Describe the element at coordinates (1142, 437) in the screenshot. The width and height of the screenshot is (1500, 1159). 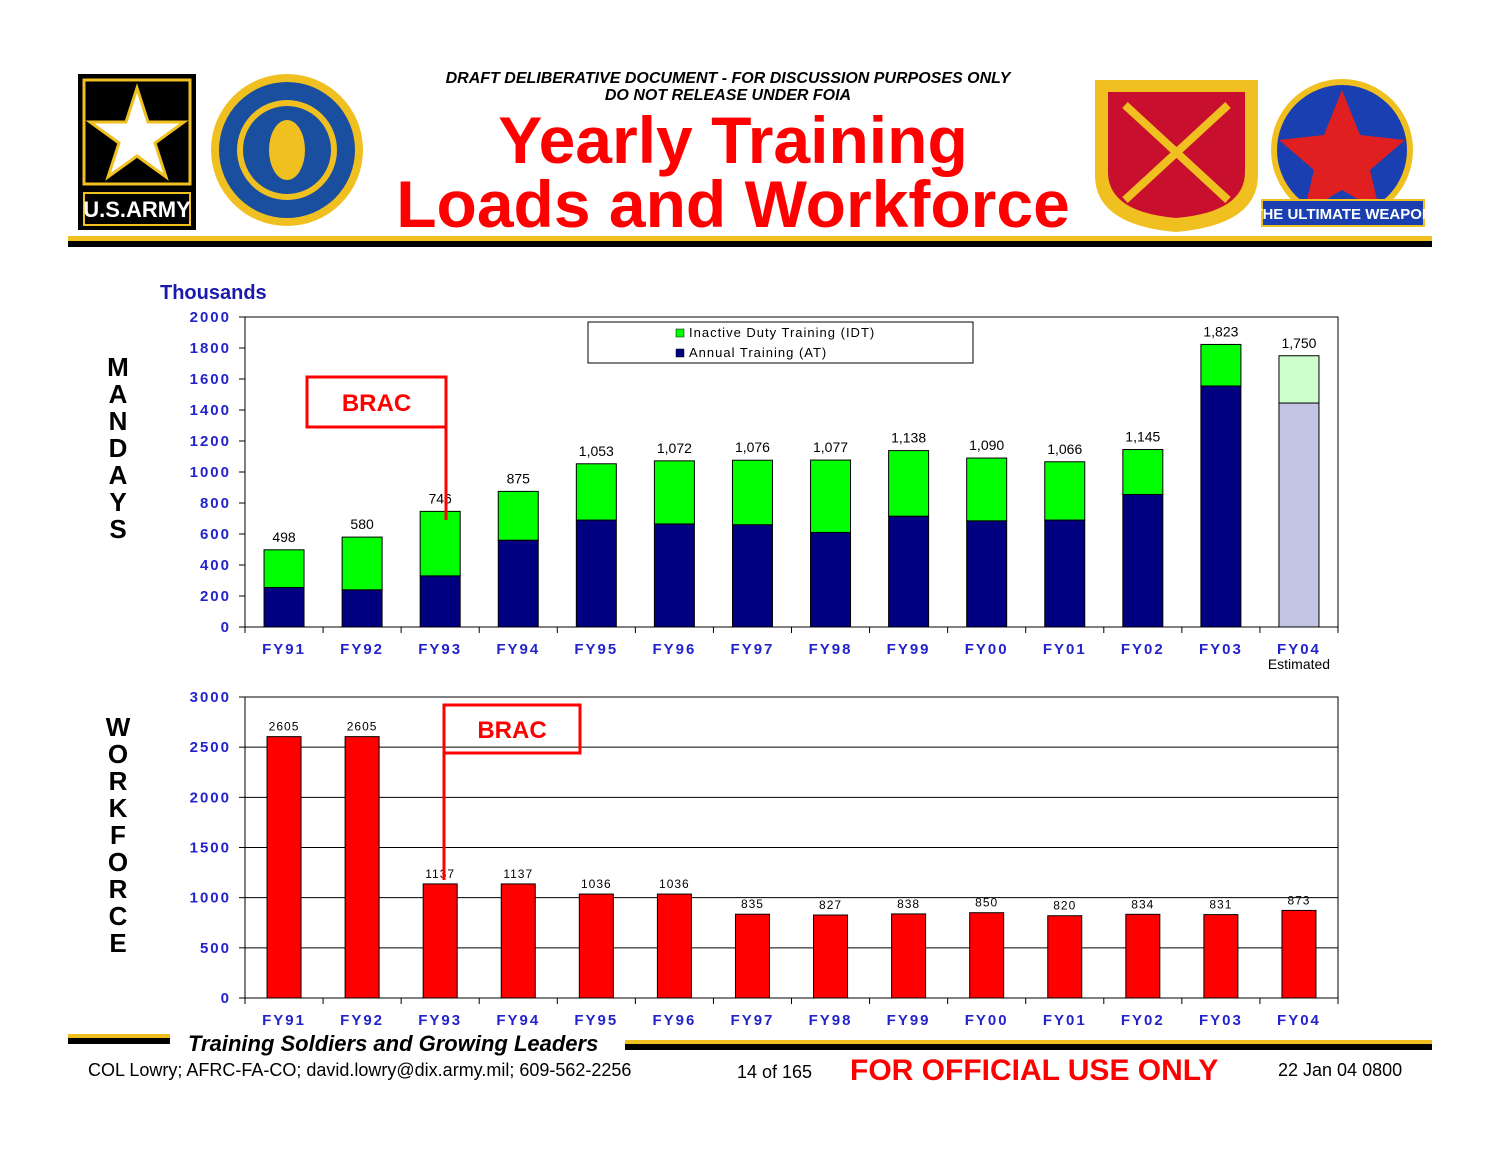
I see `total-label: 1,145` at that location.